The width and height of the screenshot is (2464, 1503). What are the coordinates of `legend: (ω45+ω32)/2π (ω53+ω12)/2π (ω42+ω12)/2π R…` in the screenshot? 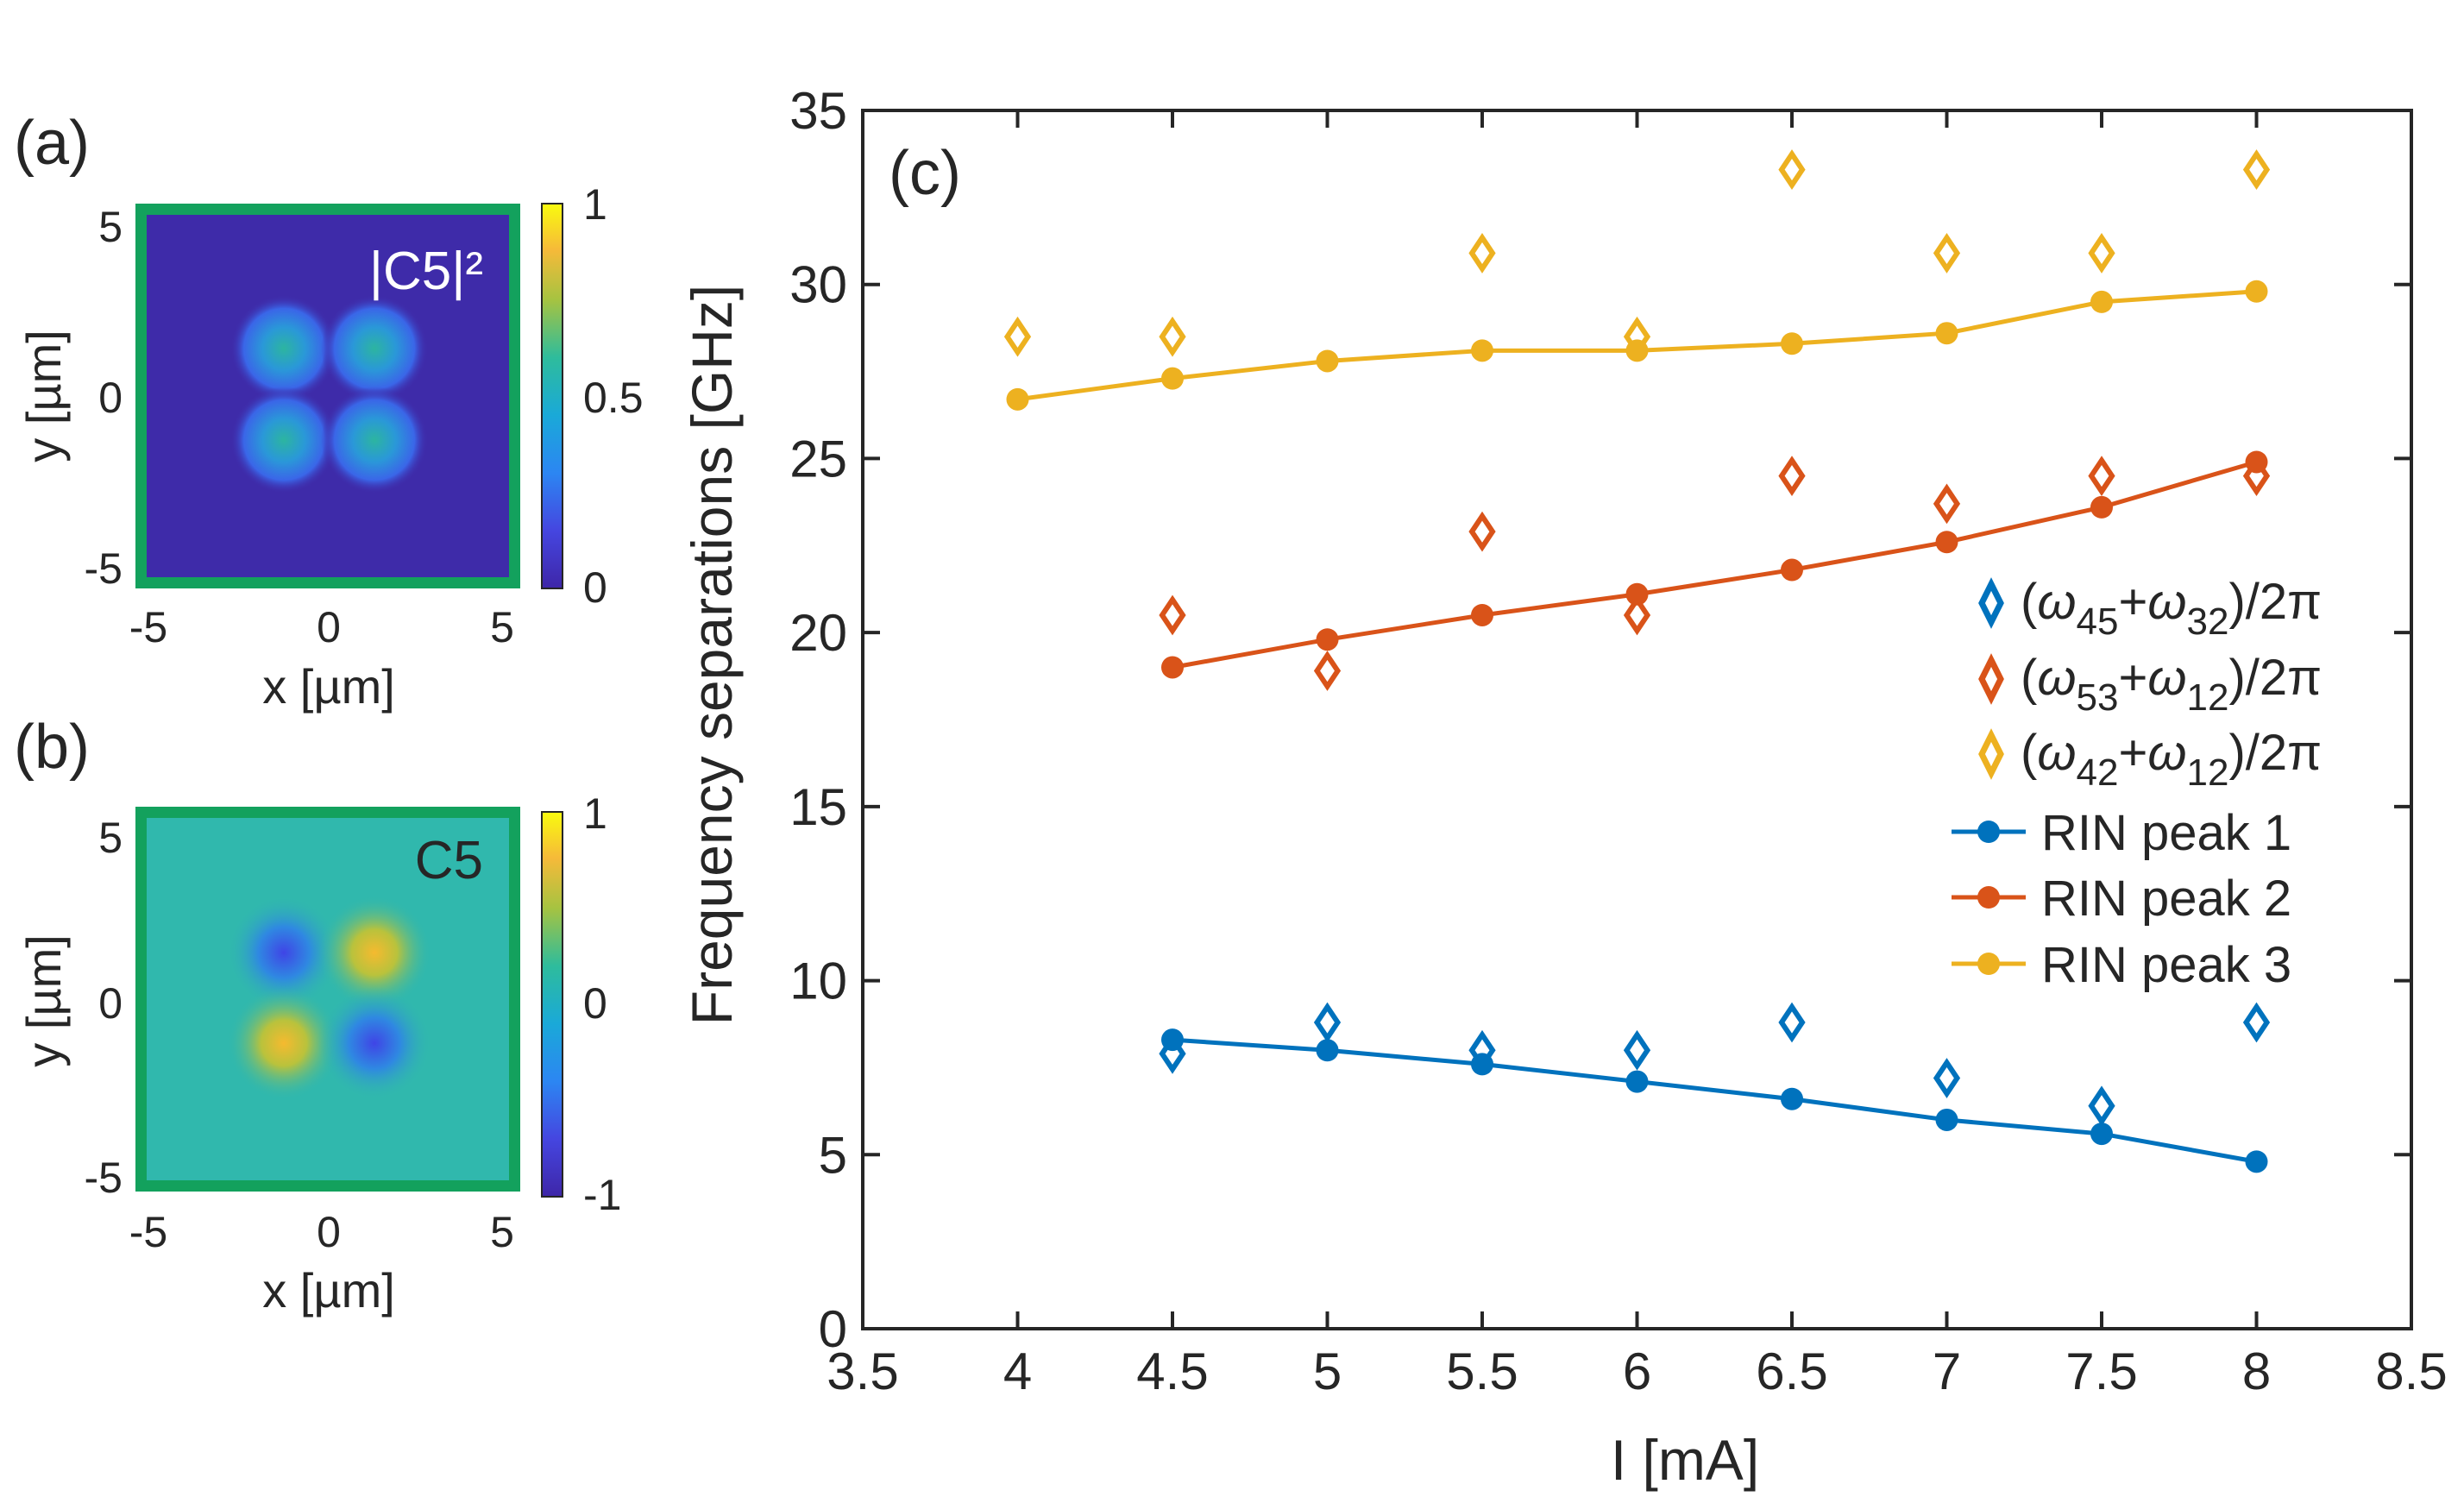 It's located at (2137, 783).